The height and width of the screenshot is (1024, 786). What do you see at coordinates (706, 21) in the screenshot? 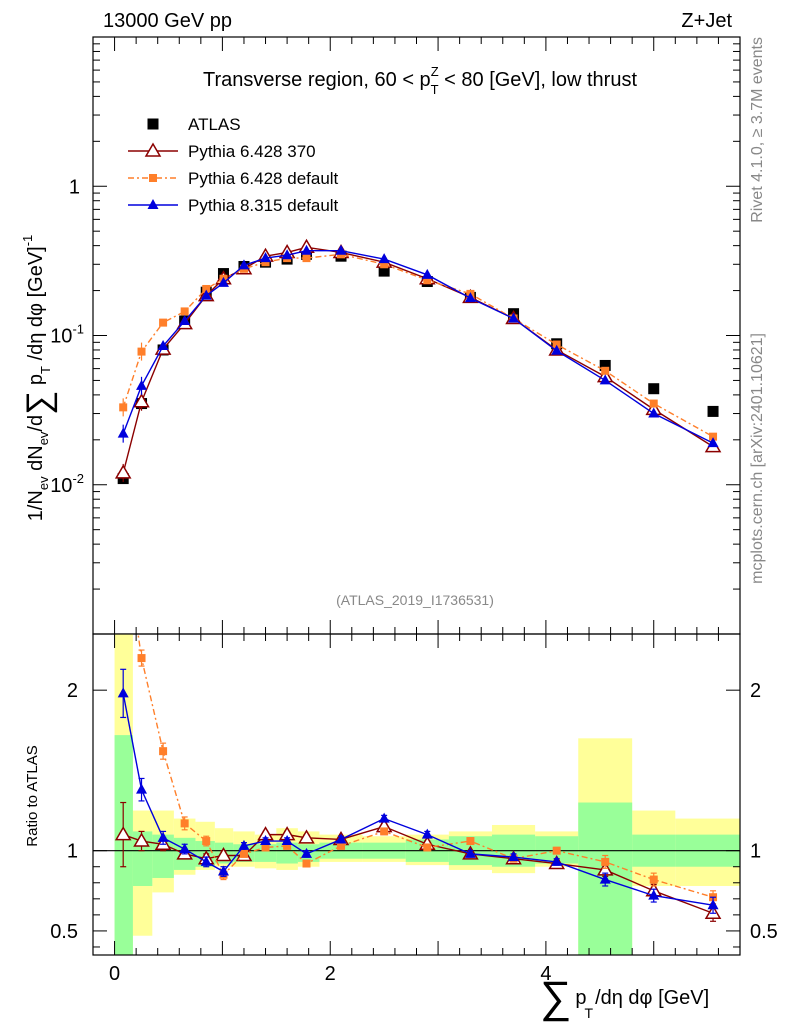
I see `header-right: Z+Jet` at bounding box center [706, 21].